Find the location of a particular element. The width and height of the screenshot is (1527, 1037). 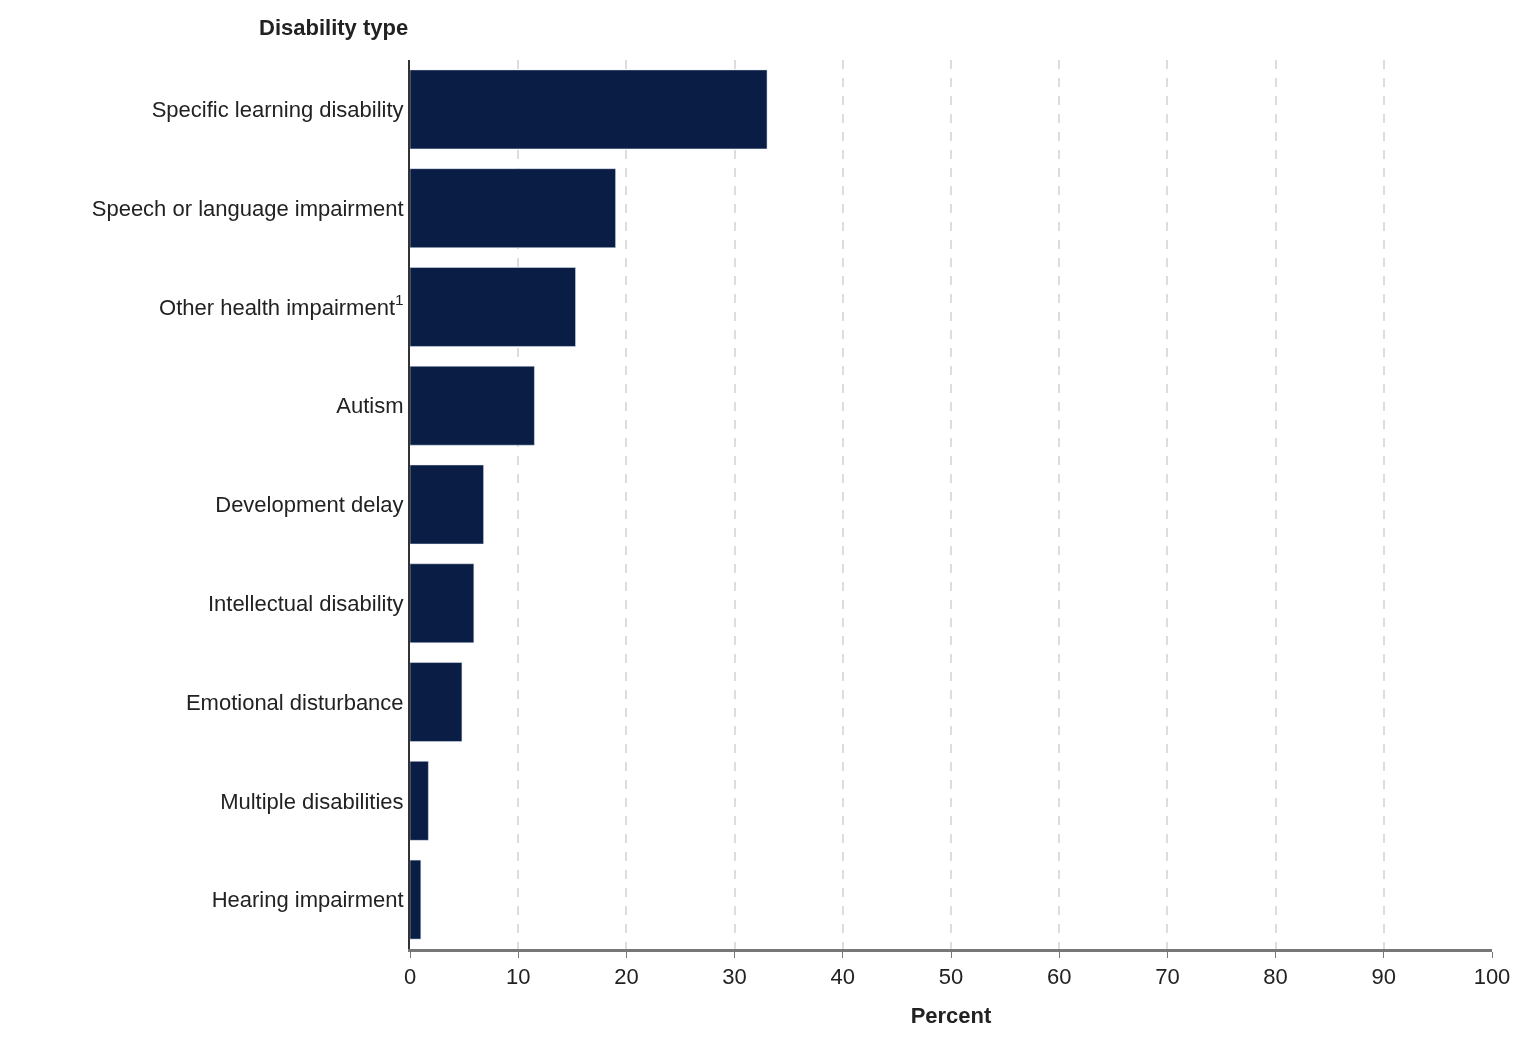

x-tick-label: 0 is located at coordinates (410, 977).